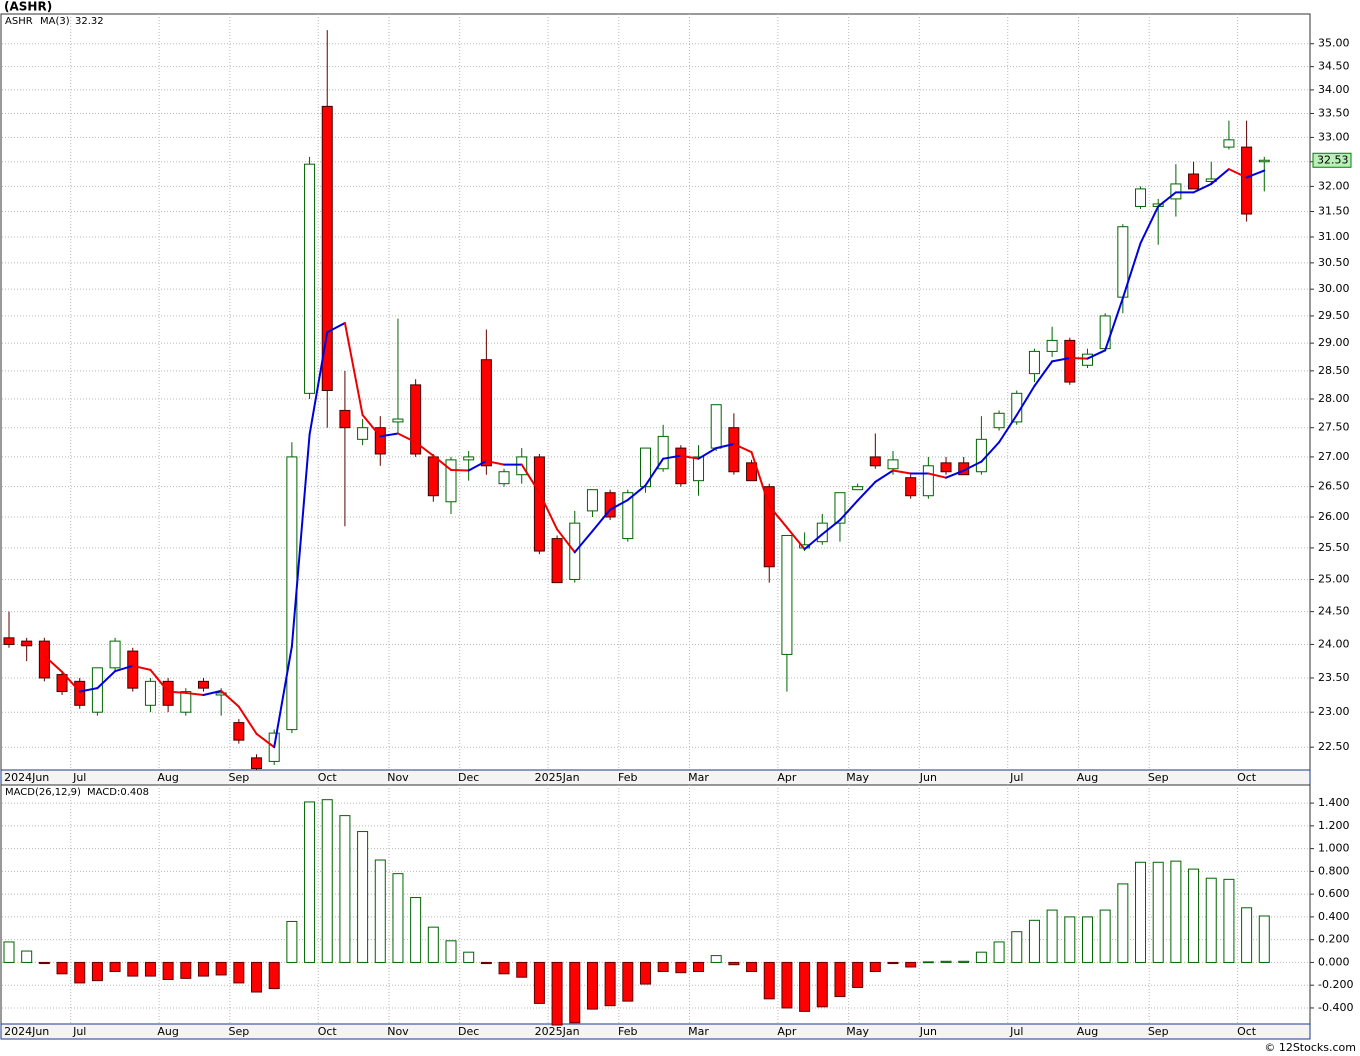 This screenshot has height=1056, width=1360. What do you see at coordinates (1334, 370) in the screenshot?
I see `y-tick-label: 28.50` at bounding box center [1334, 370].